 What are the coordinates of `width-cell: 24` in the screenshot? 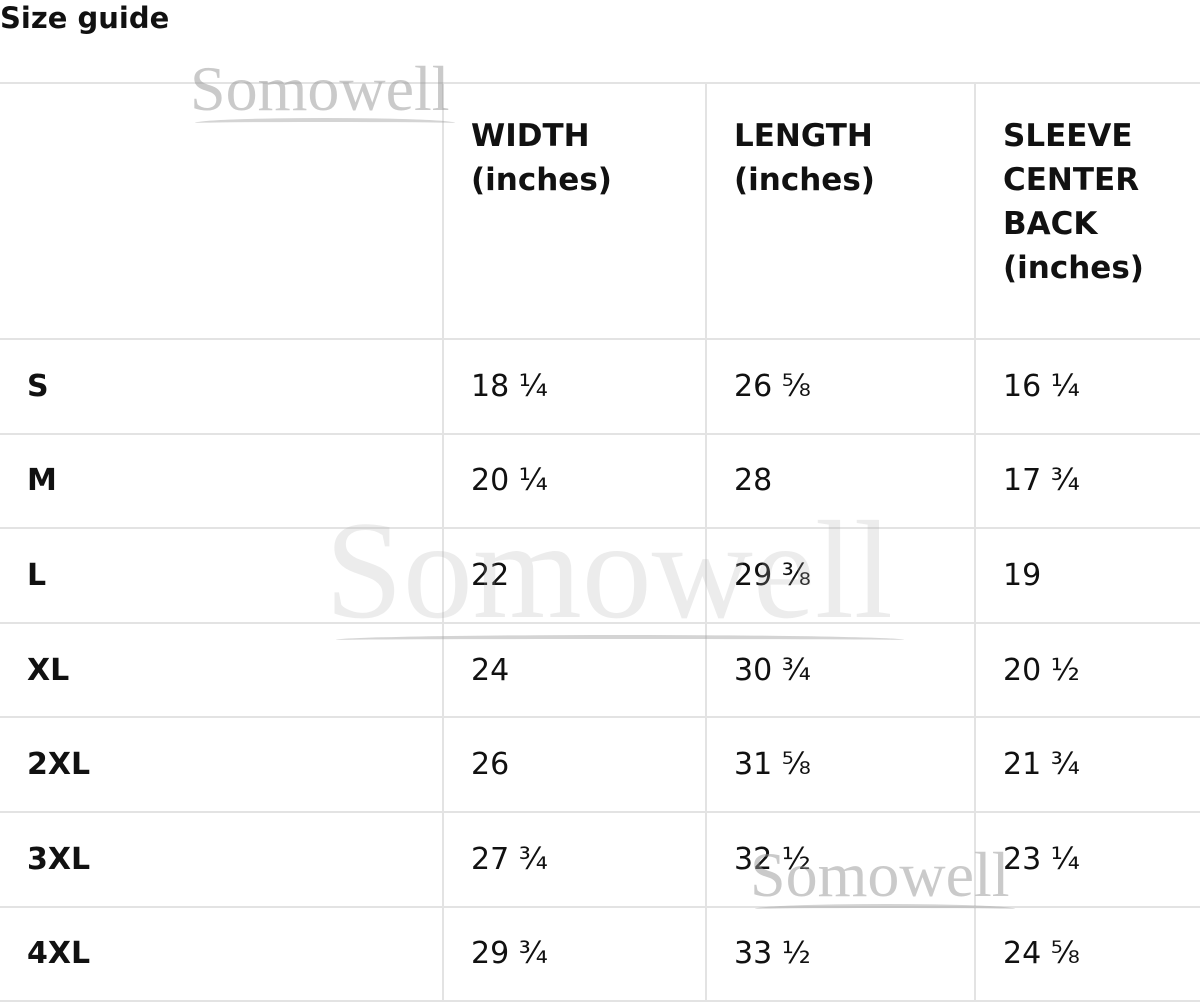 It's located at (574, 670).